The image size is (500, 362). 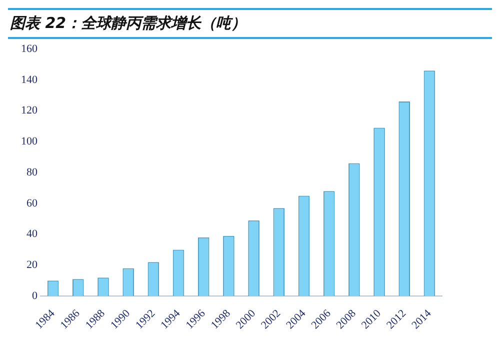 I want to click on y-tick-label: 60, so click(x=32, y=203).